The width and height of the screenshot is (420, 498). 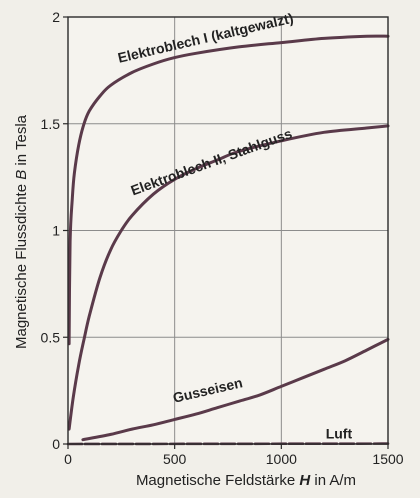 I want to click on y-tick-label: 0.5, so click(x=51, y=337).